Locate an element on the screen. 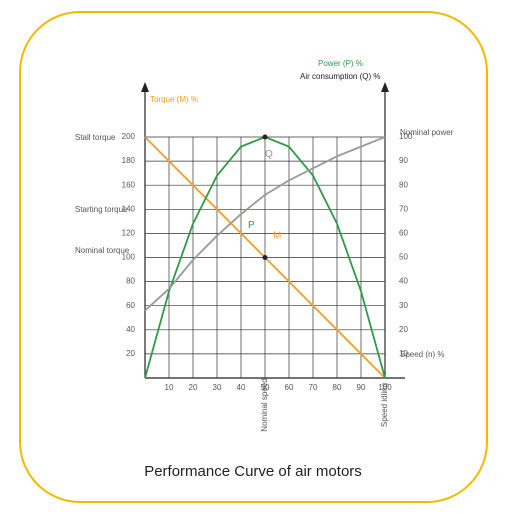 This screenshot has height=514, width=507. y2-tick-label: 30 is located at coordinates (403, 305).